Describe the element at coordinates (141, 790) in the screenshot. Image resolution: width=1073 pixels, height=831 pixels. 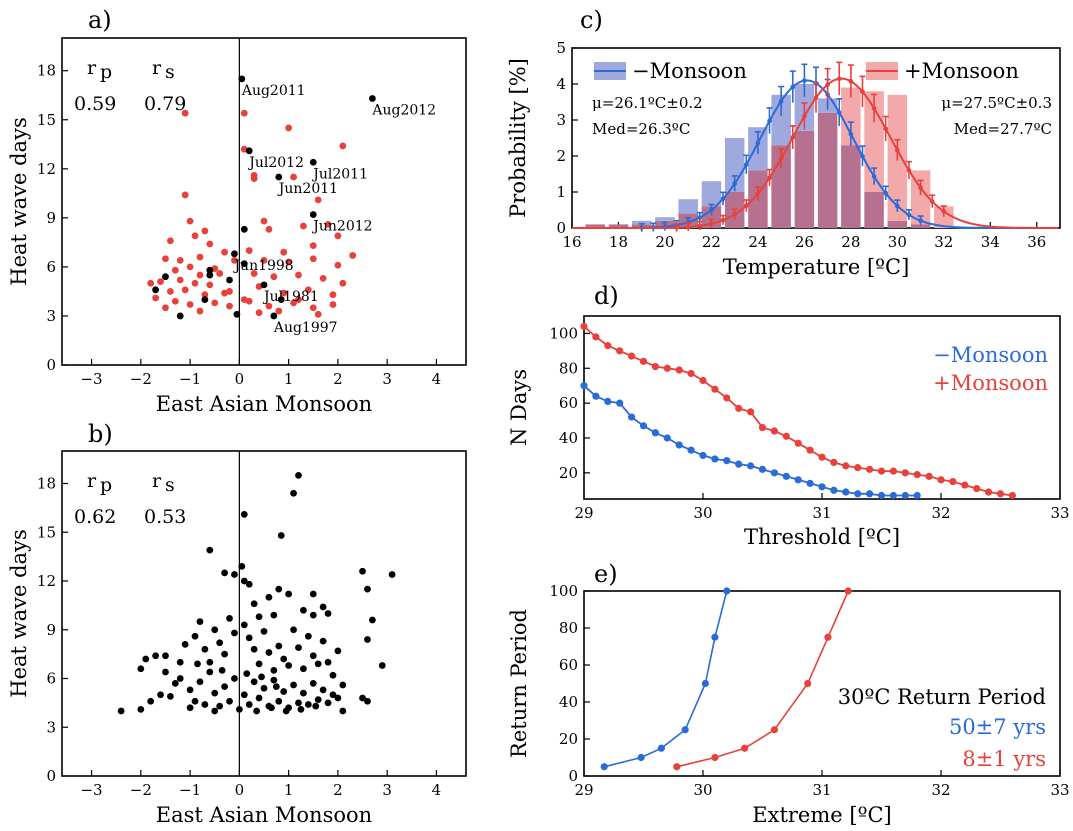
I see `x-tick-label: −2` at that location.